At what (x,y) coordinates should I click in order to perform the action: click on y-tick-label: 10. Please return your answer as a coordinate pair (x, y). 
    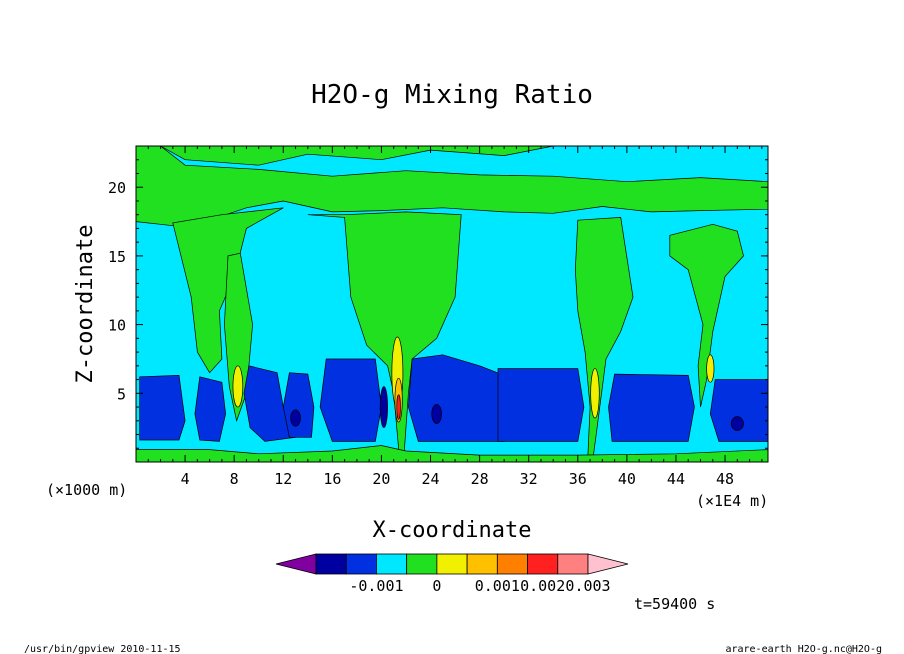
    Looking at the image, I should click on (117, 326).